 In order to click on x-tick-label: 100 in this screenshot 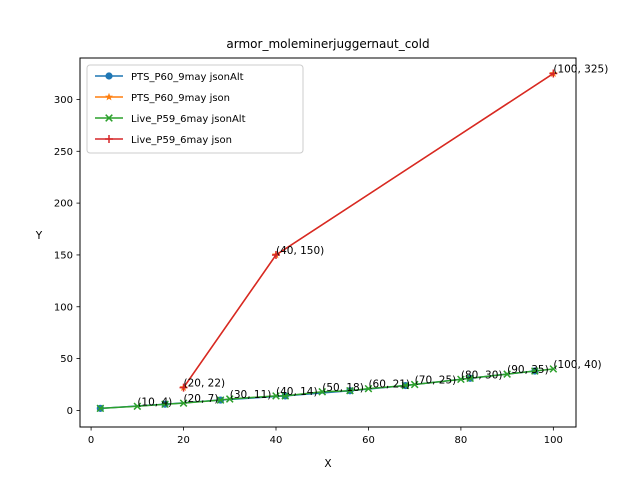, I will do `click(553, 440)`.